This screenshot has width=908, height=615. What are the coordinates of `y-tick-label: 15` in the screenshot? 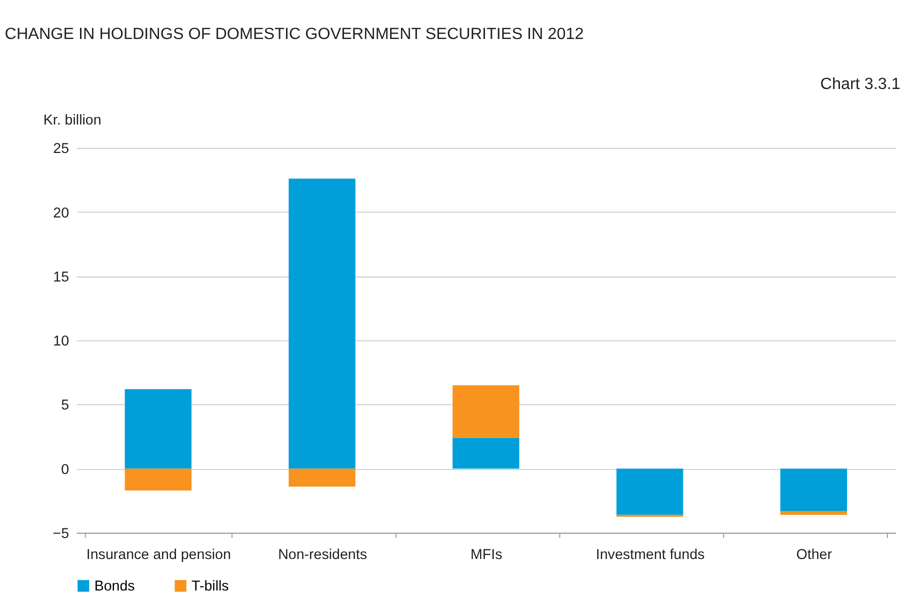 It's located at (61, 277).